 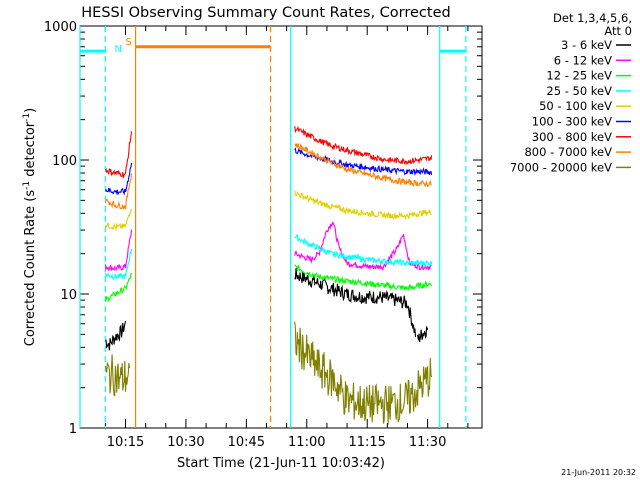 What do you see at coordinates (586, 45) in the screenshot?
I see `legend-entry-label: 3 - 6 keV` at bounding box center [586, 45].